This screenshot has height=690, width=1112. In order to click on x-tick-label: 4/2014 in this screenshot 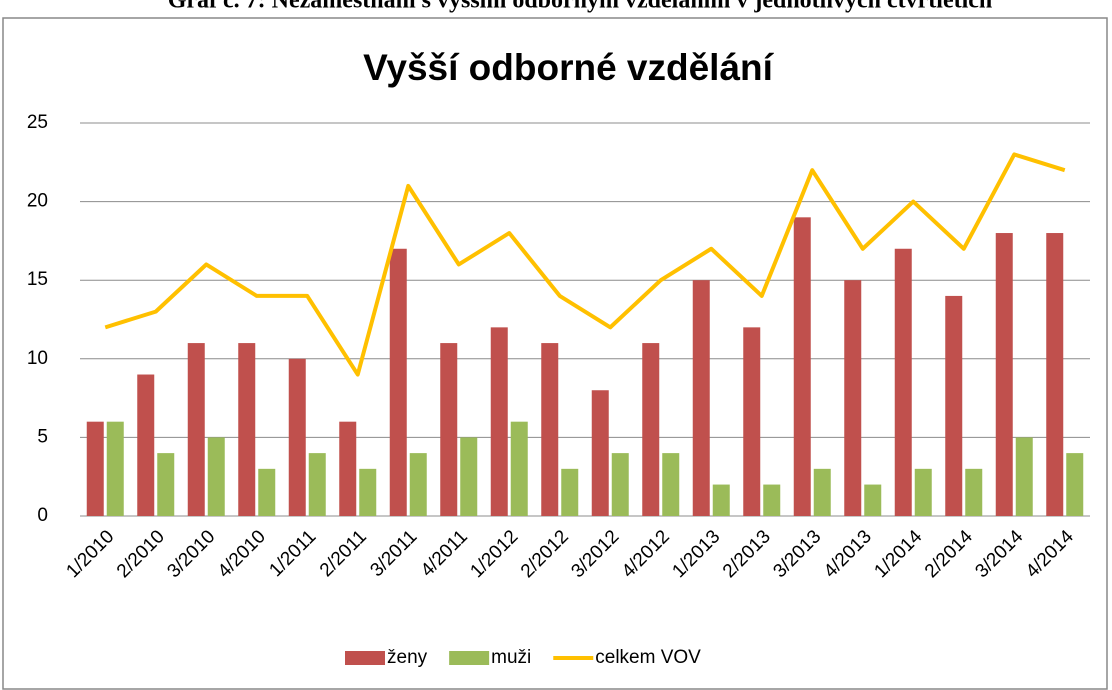, I will do `click(1050, 554)`.